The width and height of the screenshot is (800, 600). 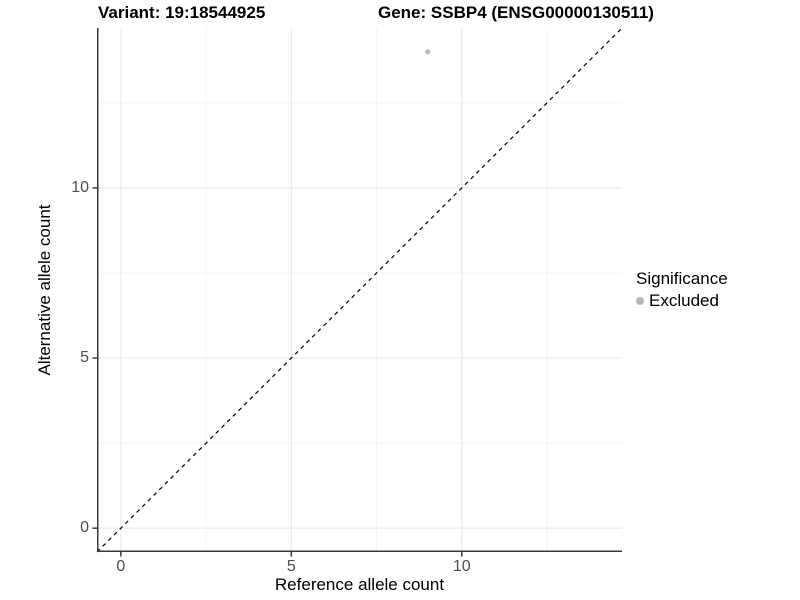 I want to click on x-tick-label: 10, so click(x=461, y=566).